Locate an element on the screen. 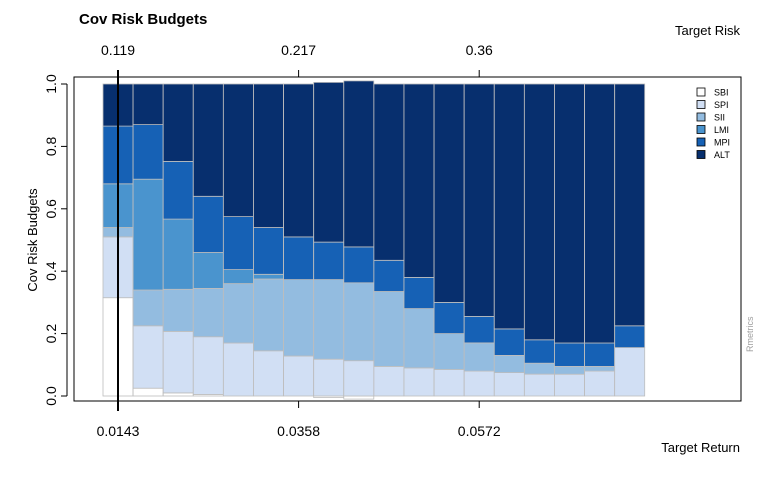 The image size is (781, 498). legend-label-mpi: MPI is located at coordinates (722, 143).